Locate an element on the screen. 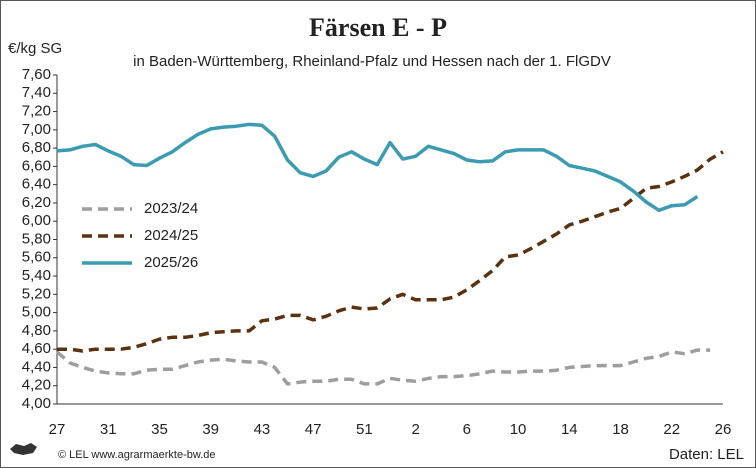 This screenshot has width=756, height=468. legend-label: 2024/25 is located at coordinates (171, 235).